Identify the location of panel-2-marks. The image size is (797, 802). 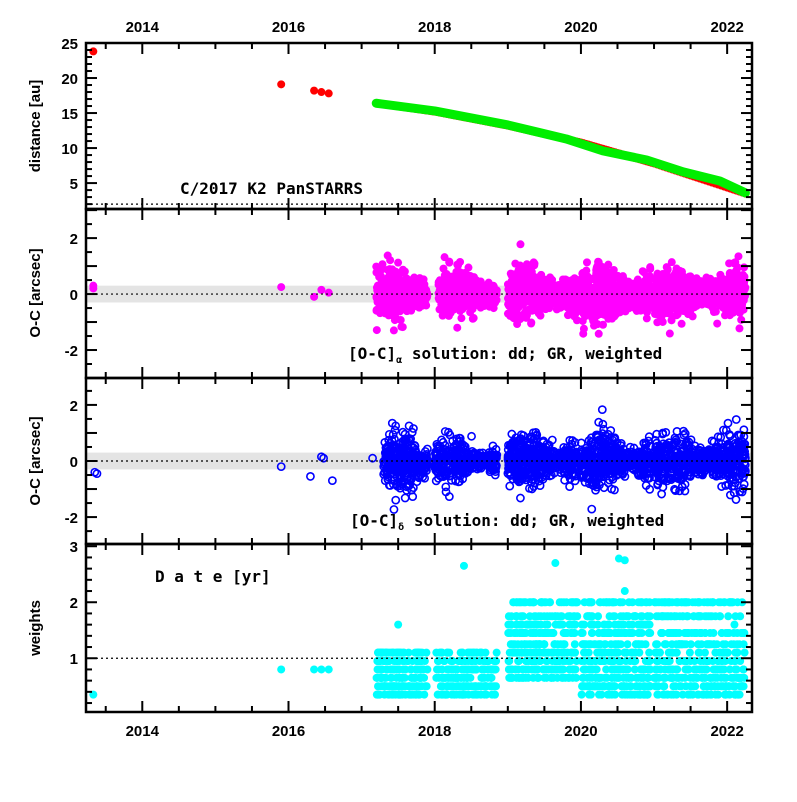
(419, 459).